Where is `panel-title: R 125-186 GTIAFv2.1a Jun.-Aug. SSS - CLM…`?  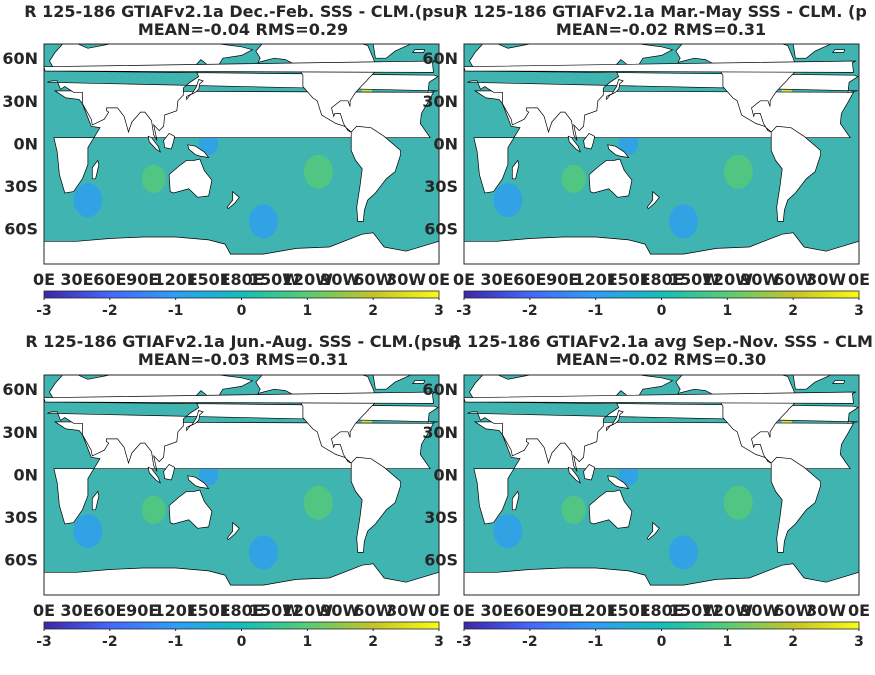 panel-title: R 125-186 GTIAFv2.1a Jun.-Aug. SSS - CLM… is located at coordinates (243, 351).